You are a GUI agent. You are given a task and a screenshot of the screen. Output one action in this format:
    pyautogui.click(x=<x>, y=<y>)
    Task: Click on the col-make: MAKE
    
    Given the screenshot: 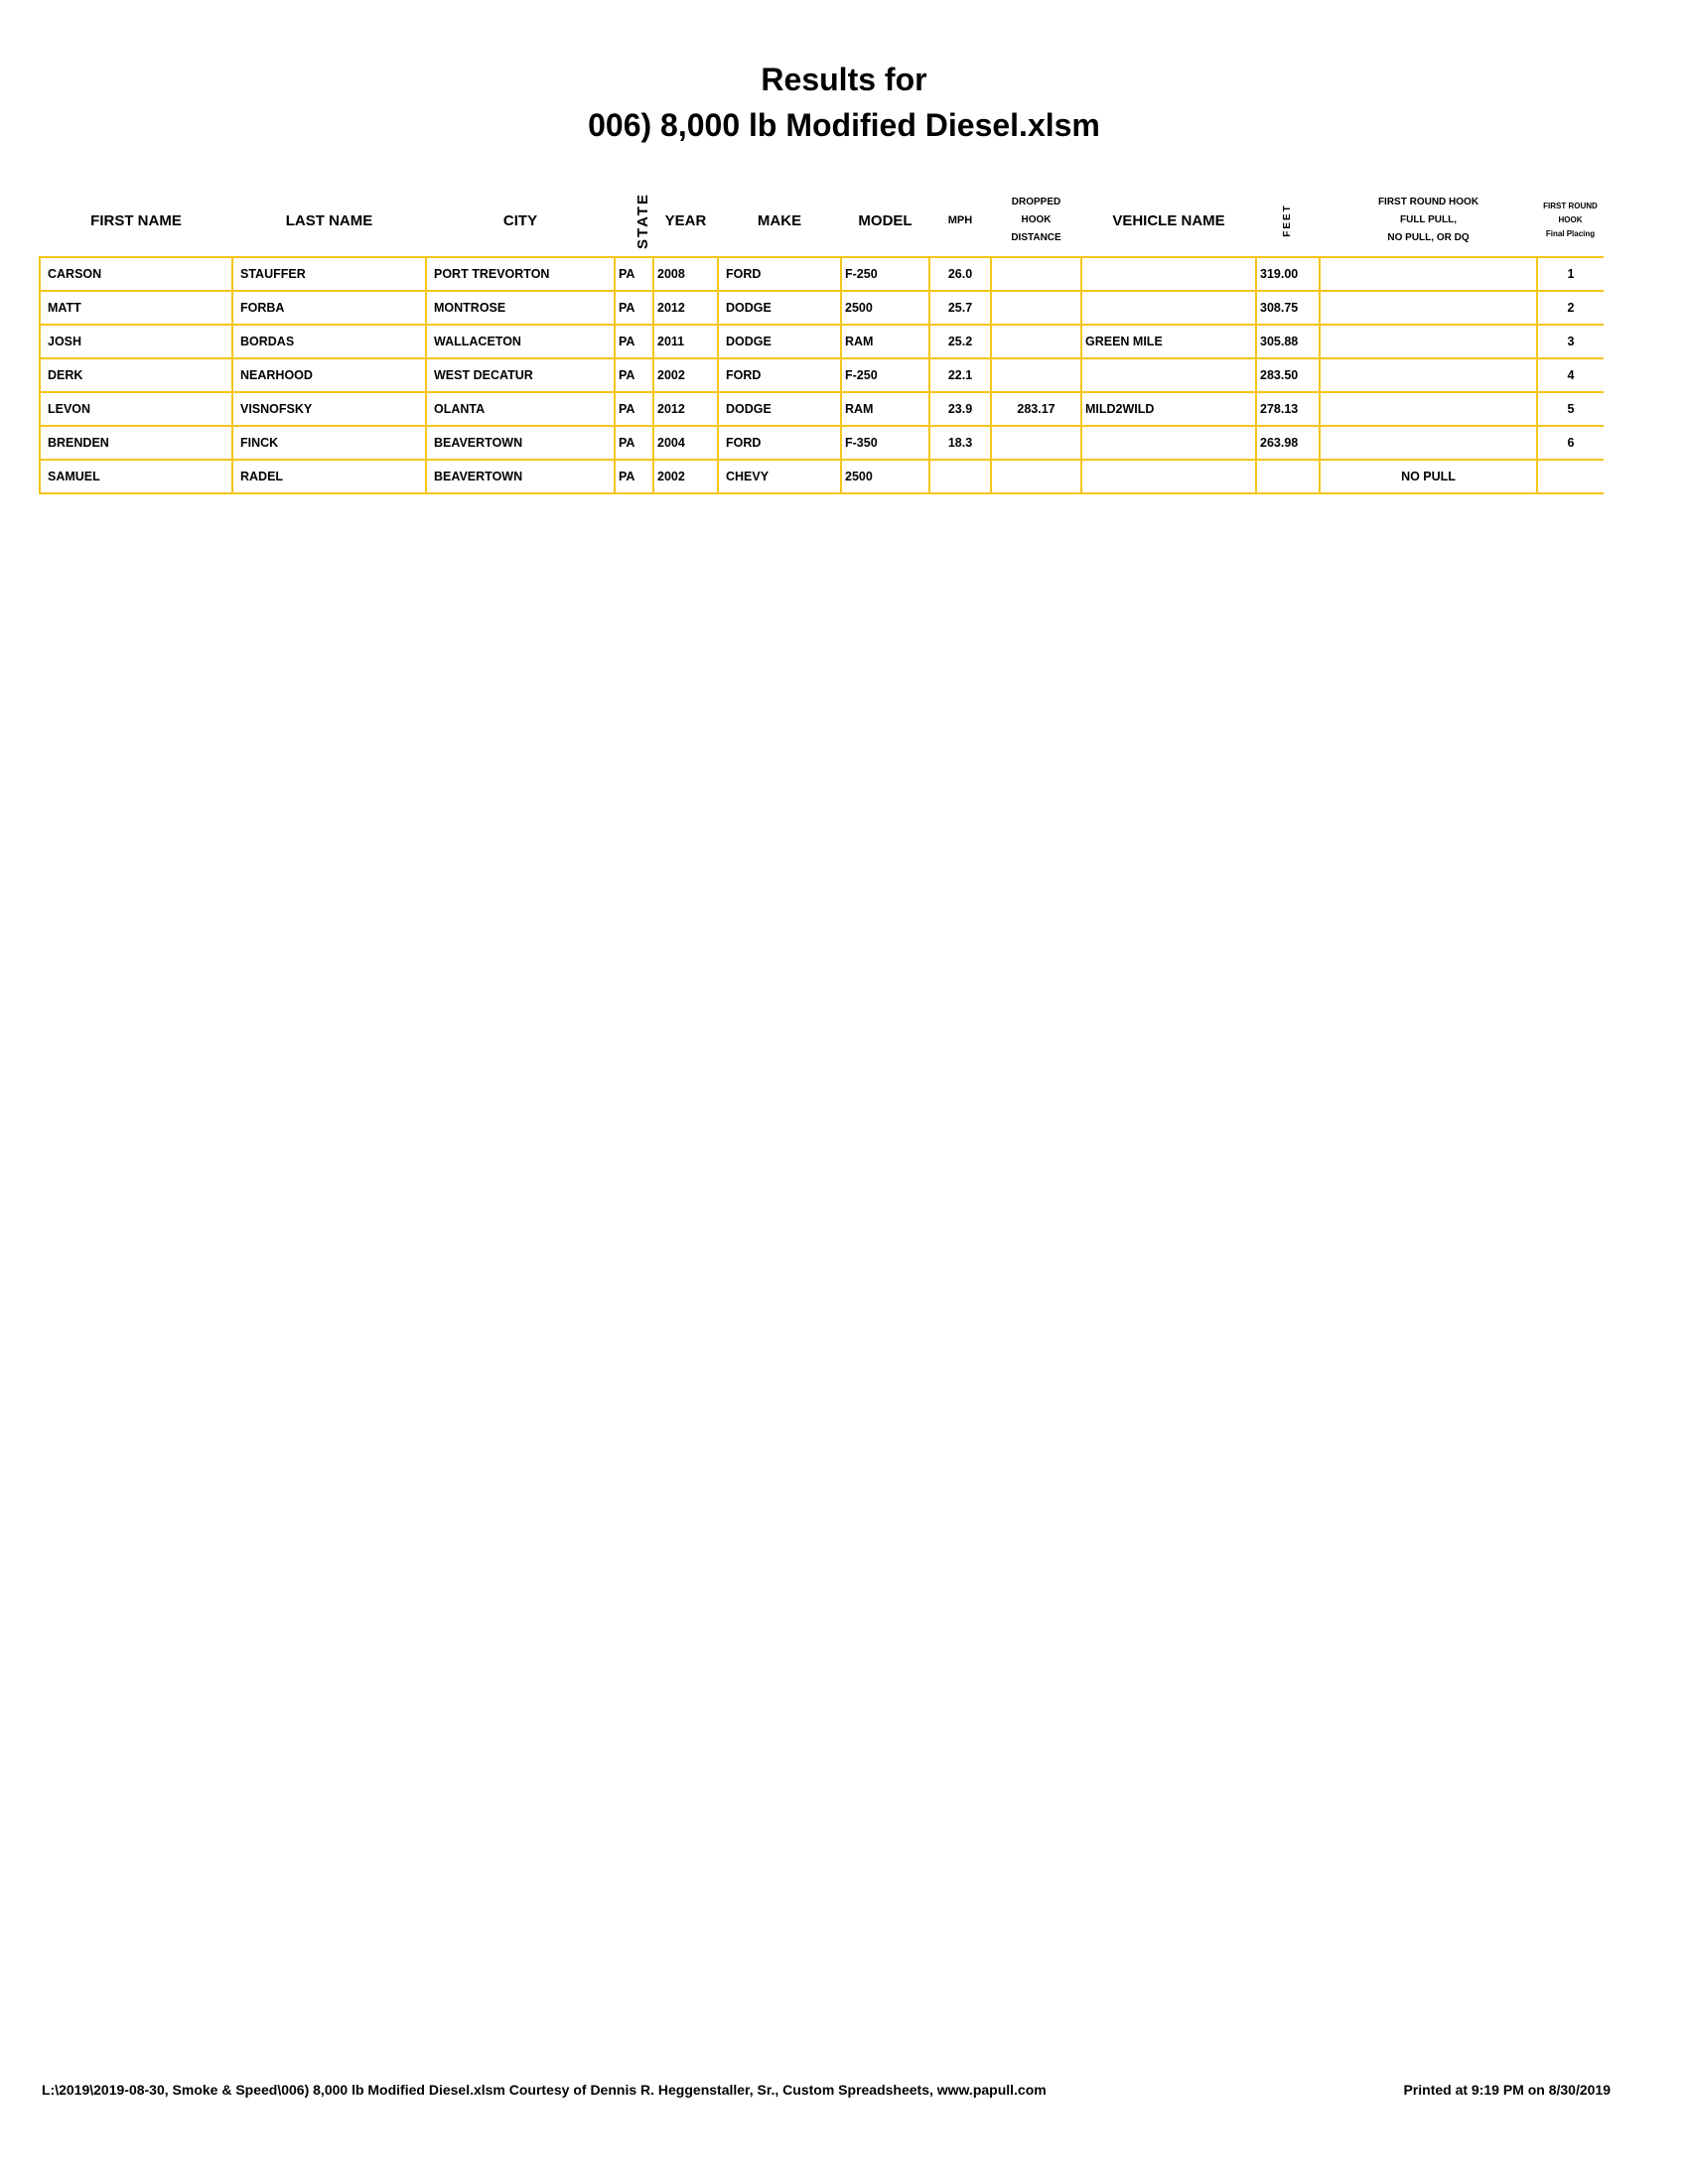 What is the action you would take?
    pyautogui.click(x=779, y=220)
    